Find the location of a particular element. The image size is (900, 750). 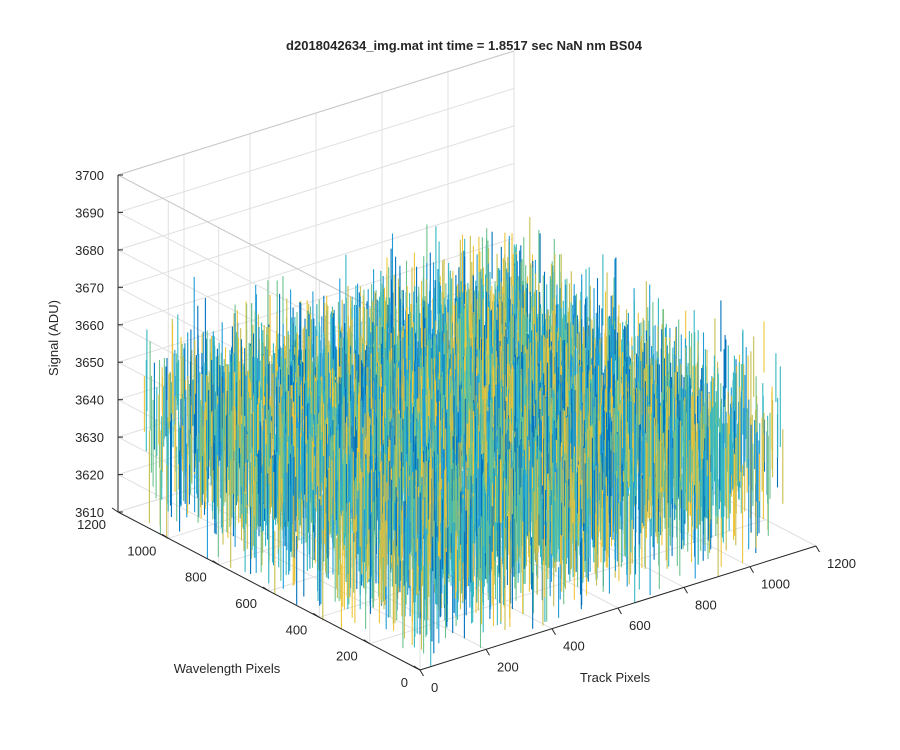

floor-grid-line is located at coordinates (567, 582).